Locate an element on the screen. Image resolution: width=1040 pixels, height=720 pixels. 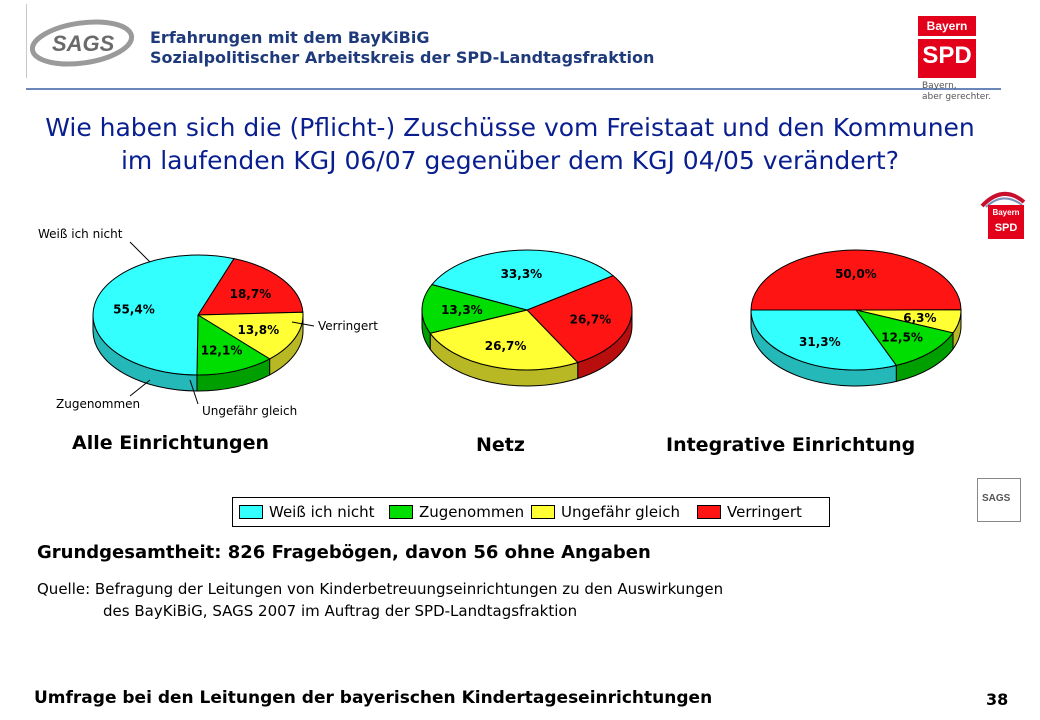
slice-label-ungefaehr-gleich: 6,3% is located at coordinates (919, 318).